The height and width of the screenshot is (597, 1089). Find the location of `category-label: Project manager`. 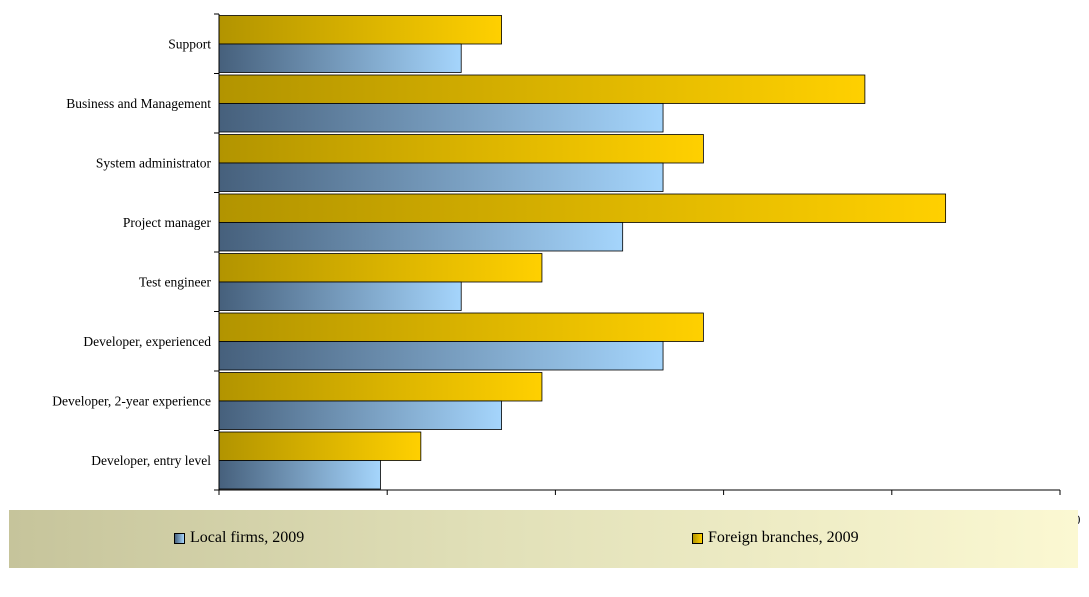

category-label: Project manager is located at coordinates (167, 222).